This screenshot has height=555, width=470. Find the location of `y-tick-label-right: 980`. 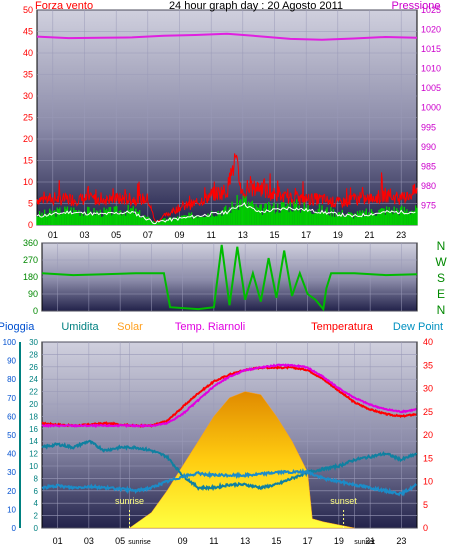

y-tick-label-right: 980 is located at coordinates (428, 186).